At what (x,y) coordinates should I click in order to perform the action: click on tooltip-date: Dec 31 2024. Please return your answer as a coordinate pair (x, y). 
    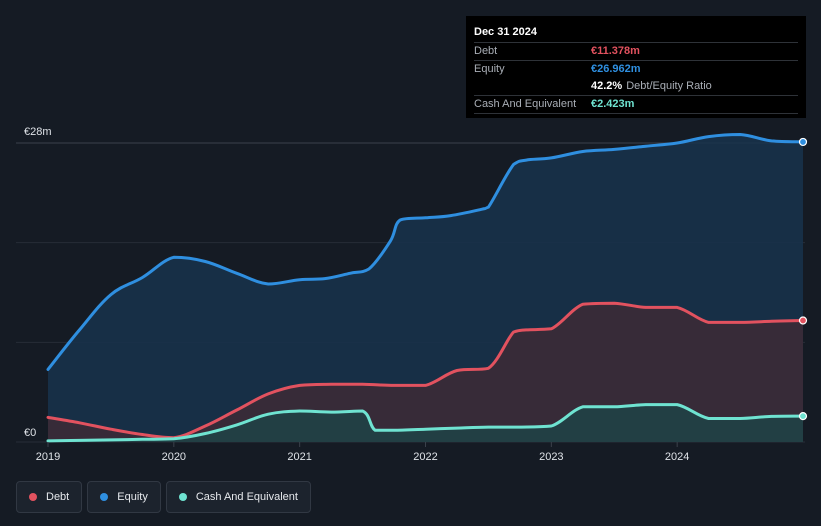
    Looking at the image, I should click on (505, 32).